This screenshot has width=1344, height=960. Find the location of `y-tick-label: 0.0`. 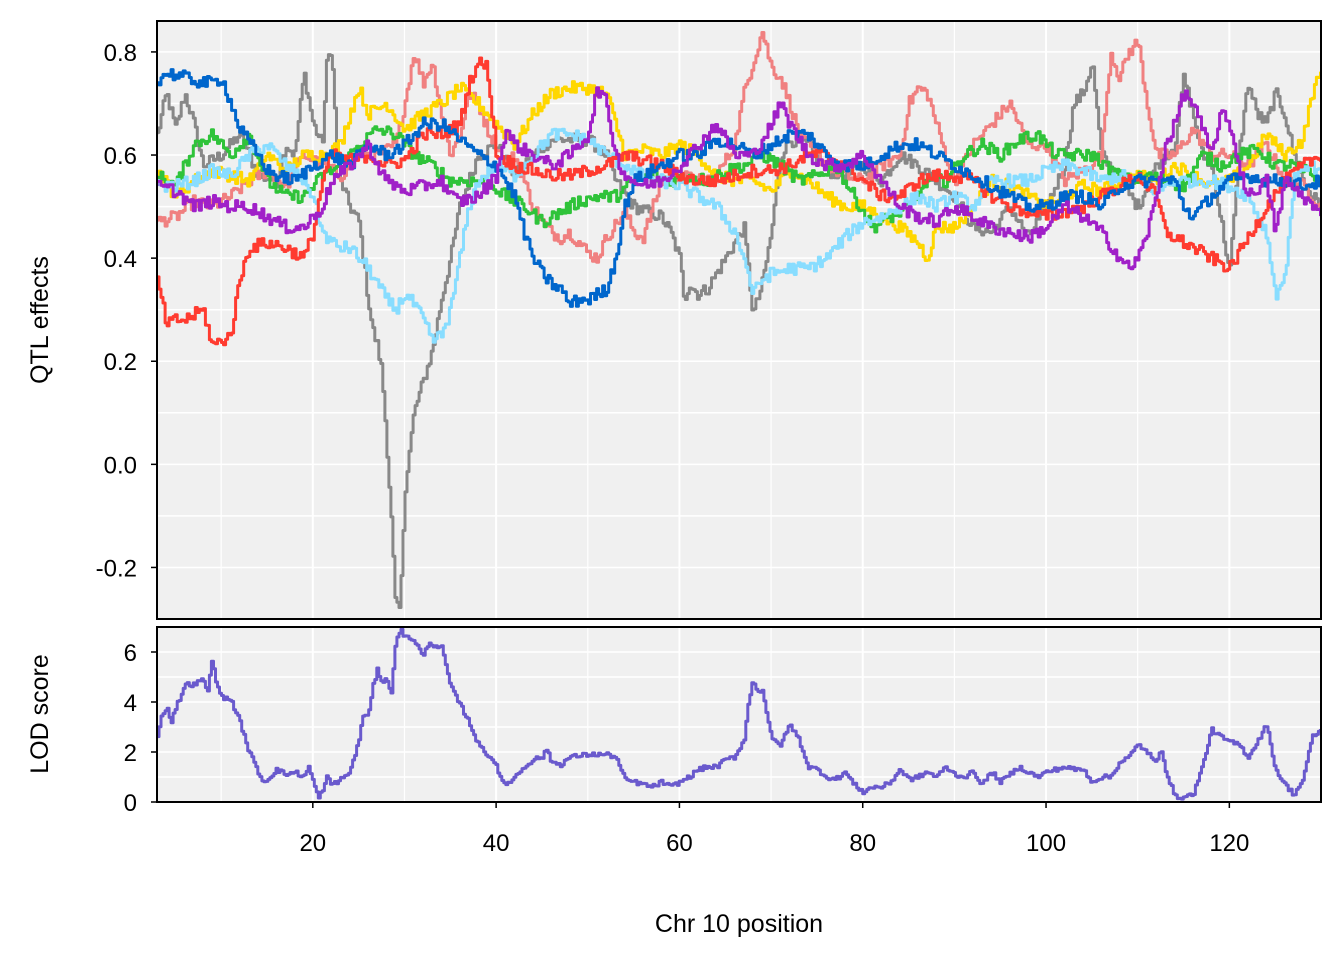

y-tick-label: 0.0 is located at coordinates (120, 465).